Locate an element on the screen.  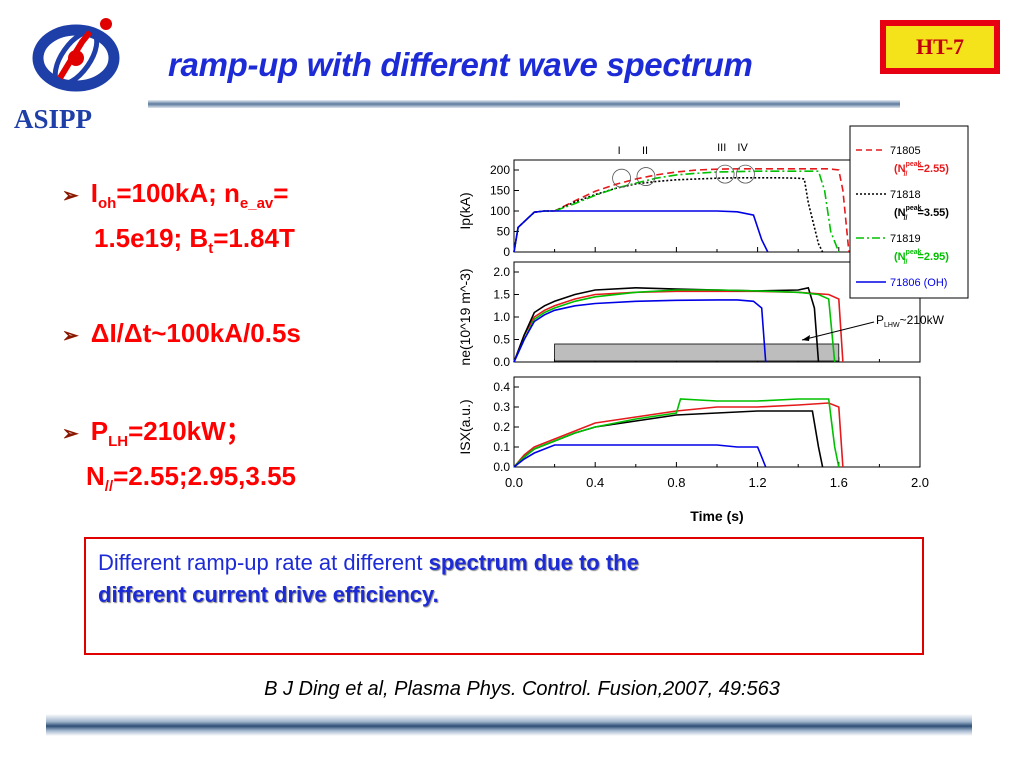
text: I is located at coordinates (94, 193).